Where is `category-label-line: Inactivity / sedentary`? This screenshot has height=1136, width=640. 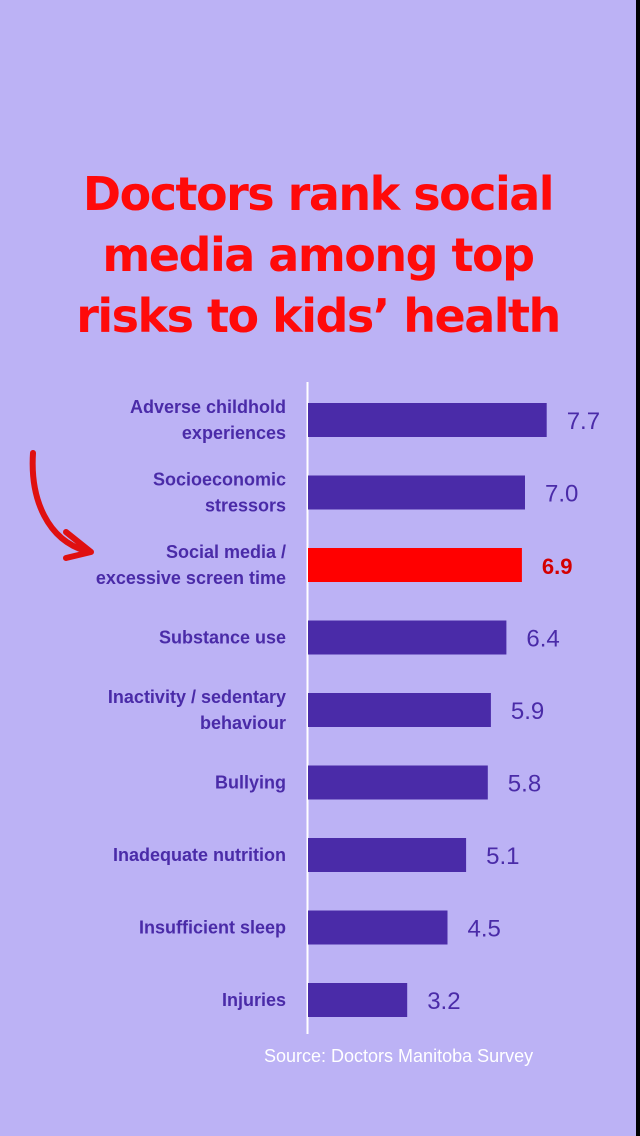
category-label-line: Inactivity / sedentary is located at coordinates (197, 697).